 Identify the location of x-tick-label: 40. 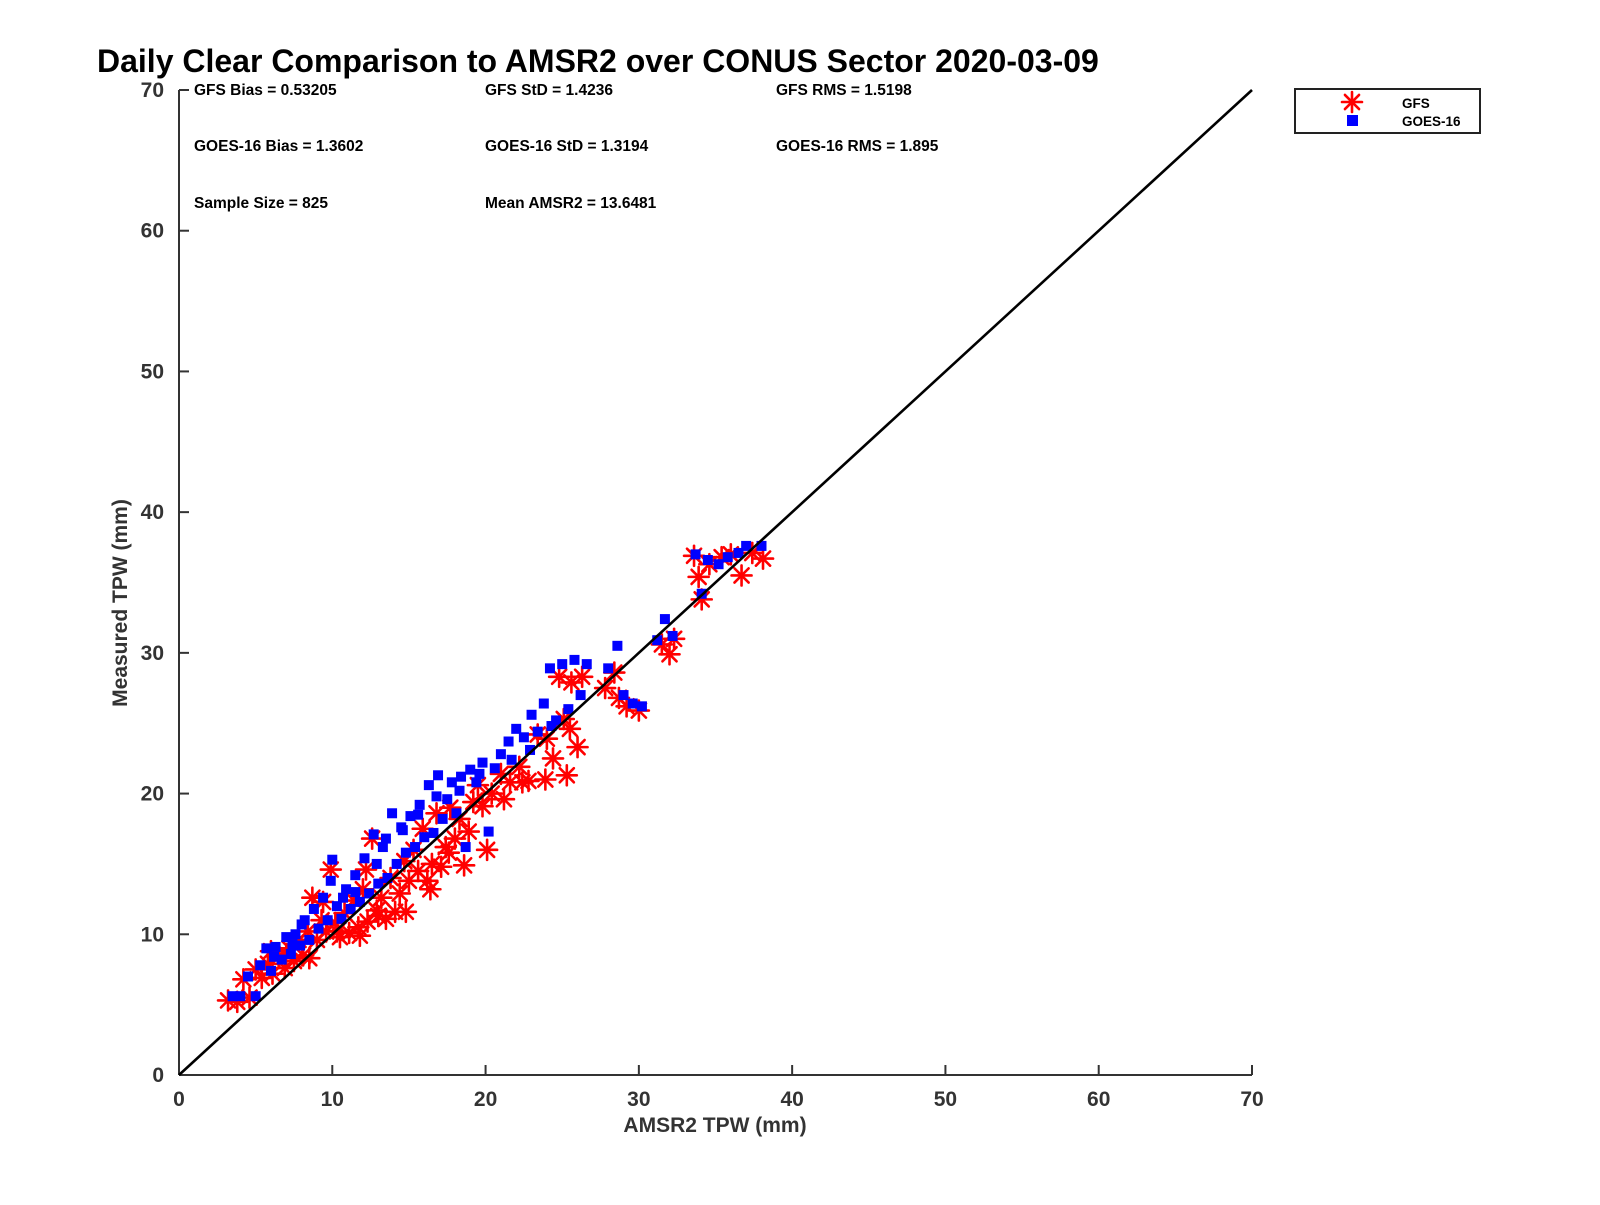
(791, 1099).